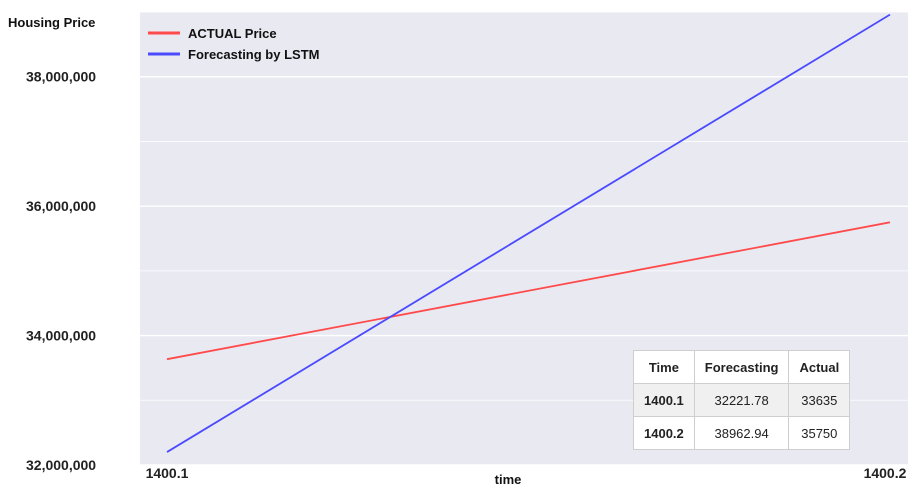 The width and height of the screenshot is (911, 486). I want to click on table-header-actual: Actual, so click(819, 367).